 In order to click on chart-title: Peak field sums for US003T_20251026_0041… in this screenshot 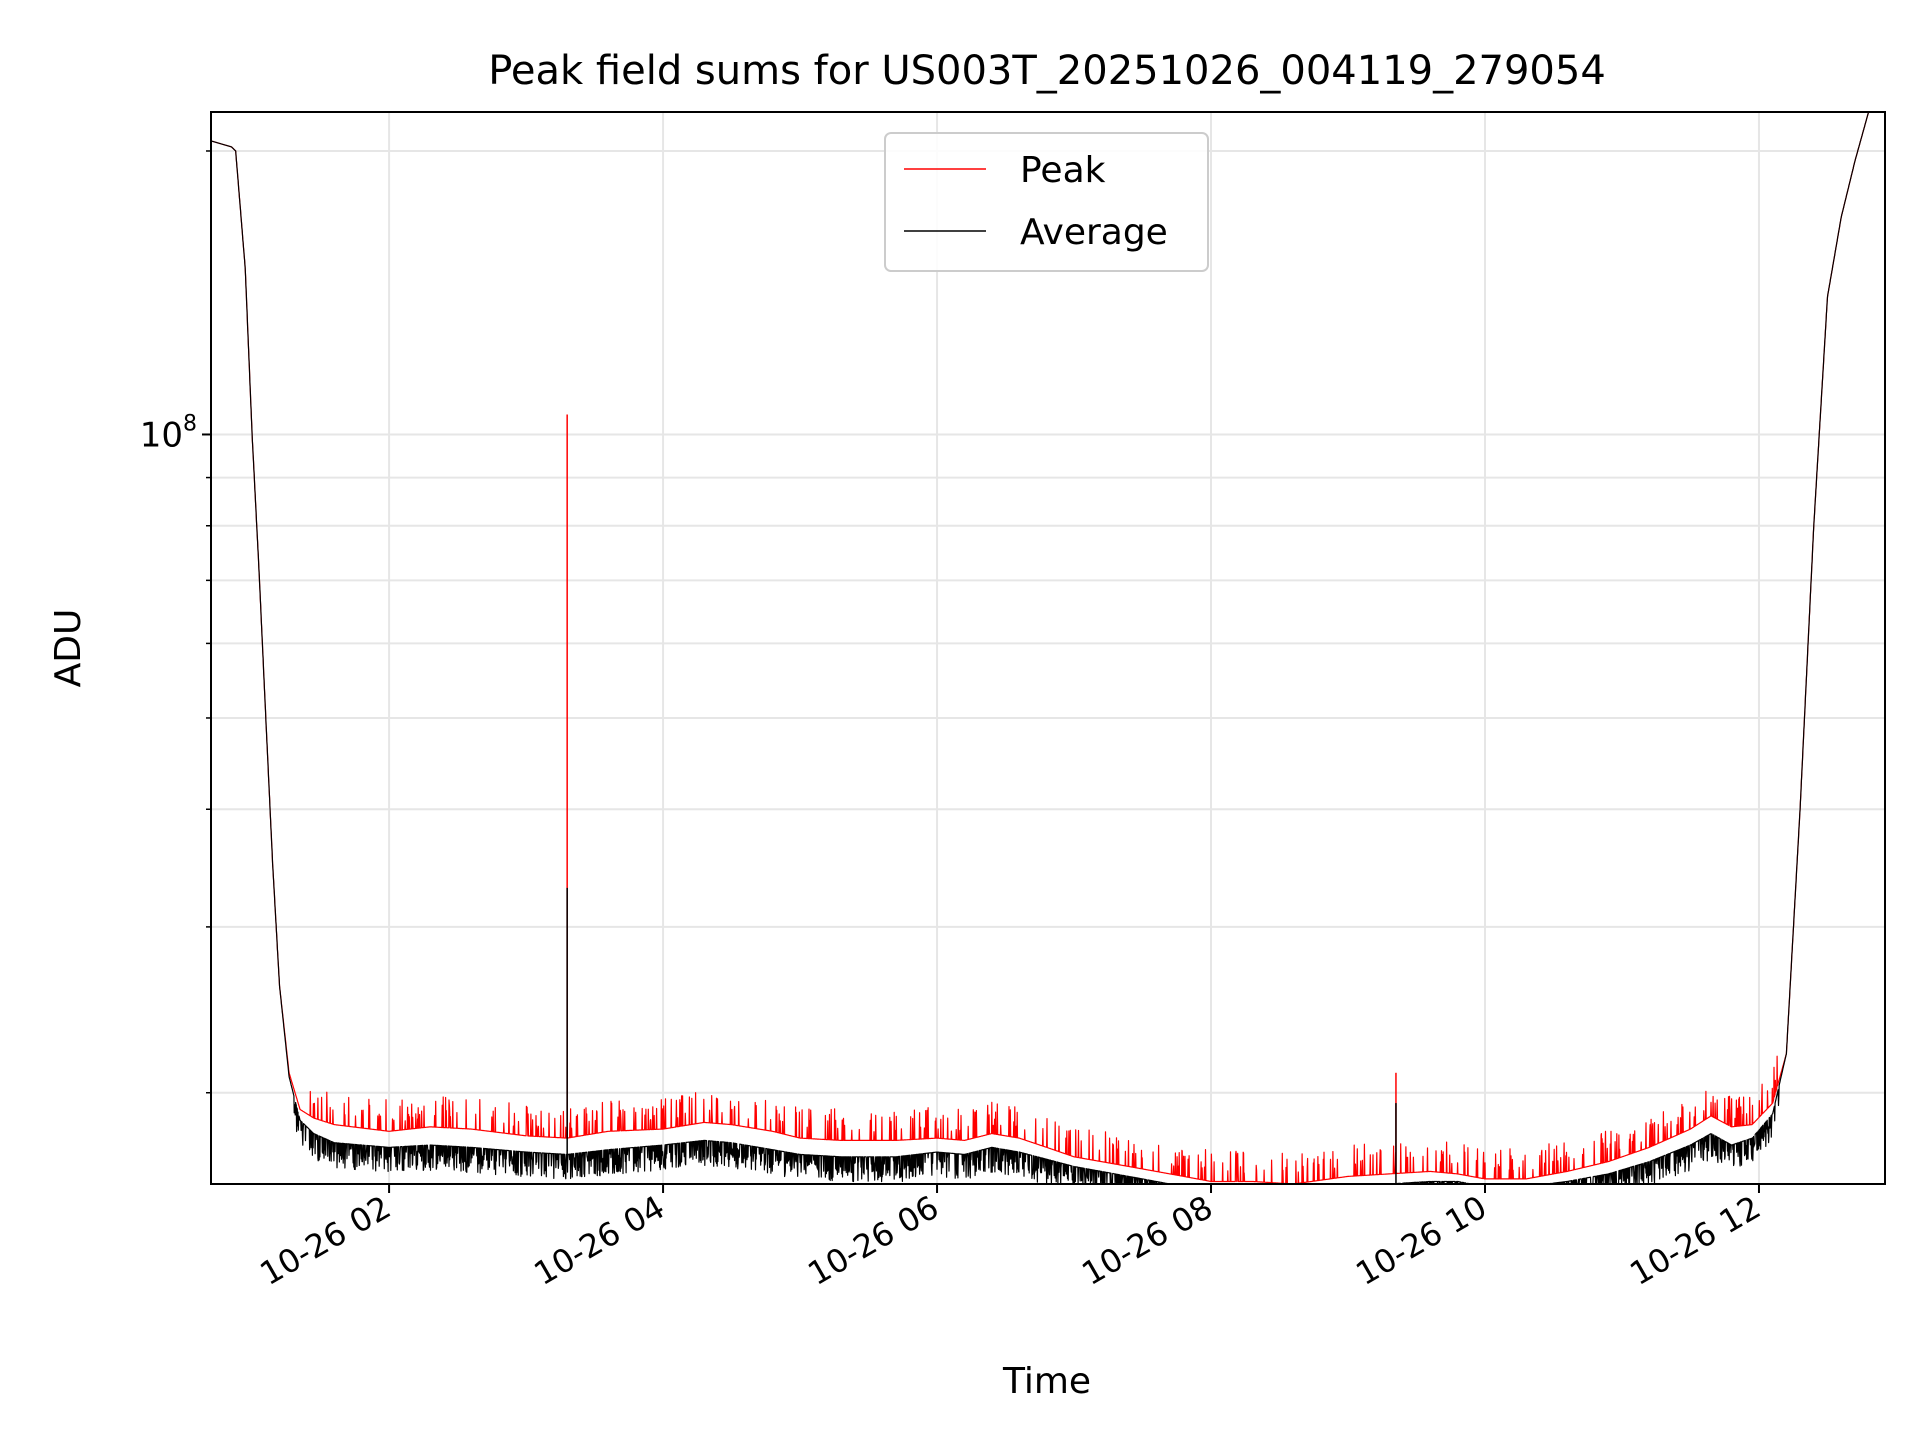, I will do `click(1047, 71)`.